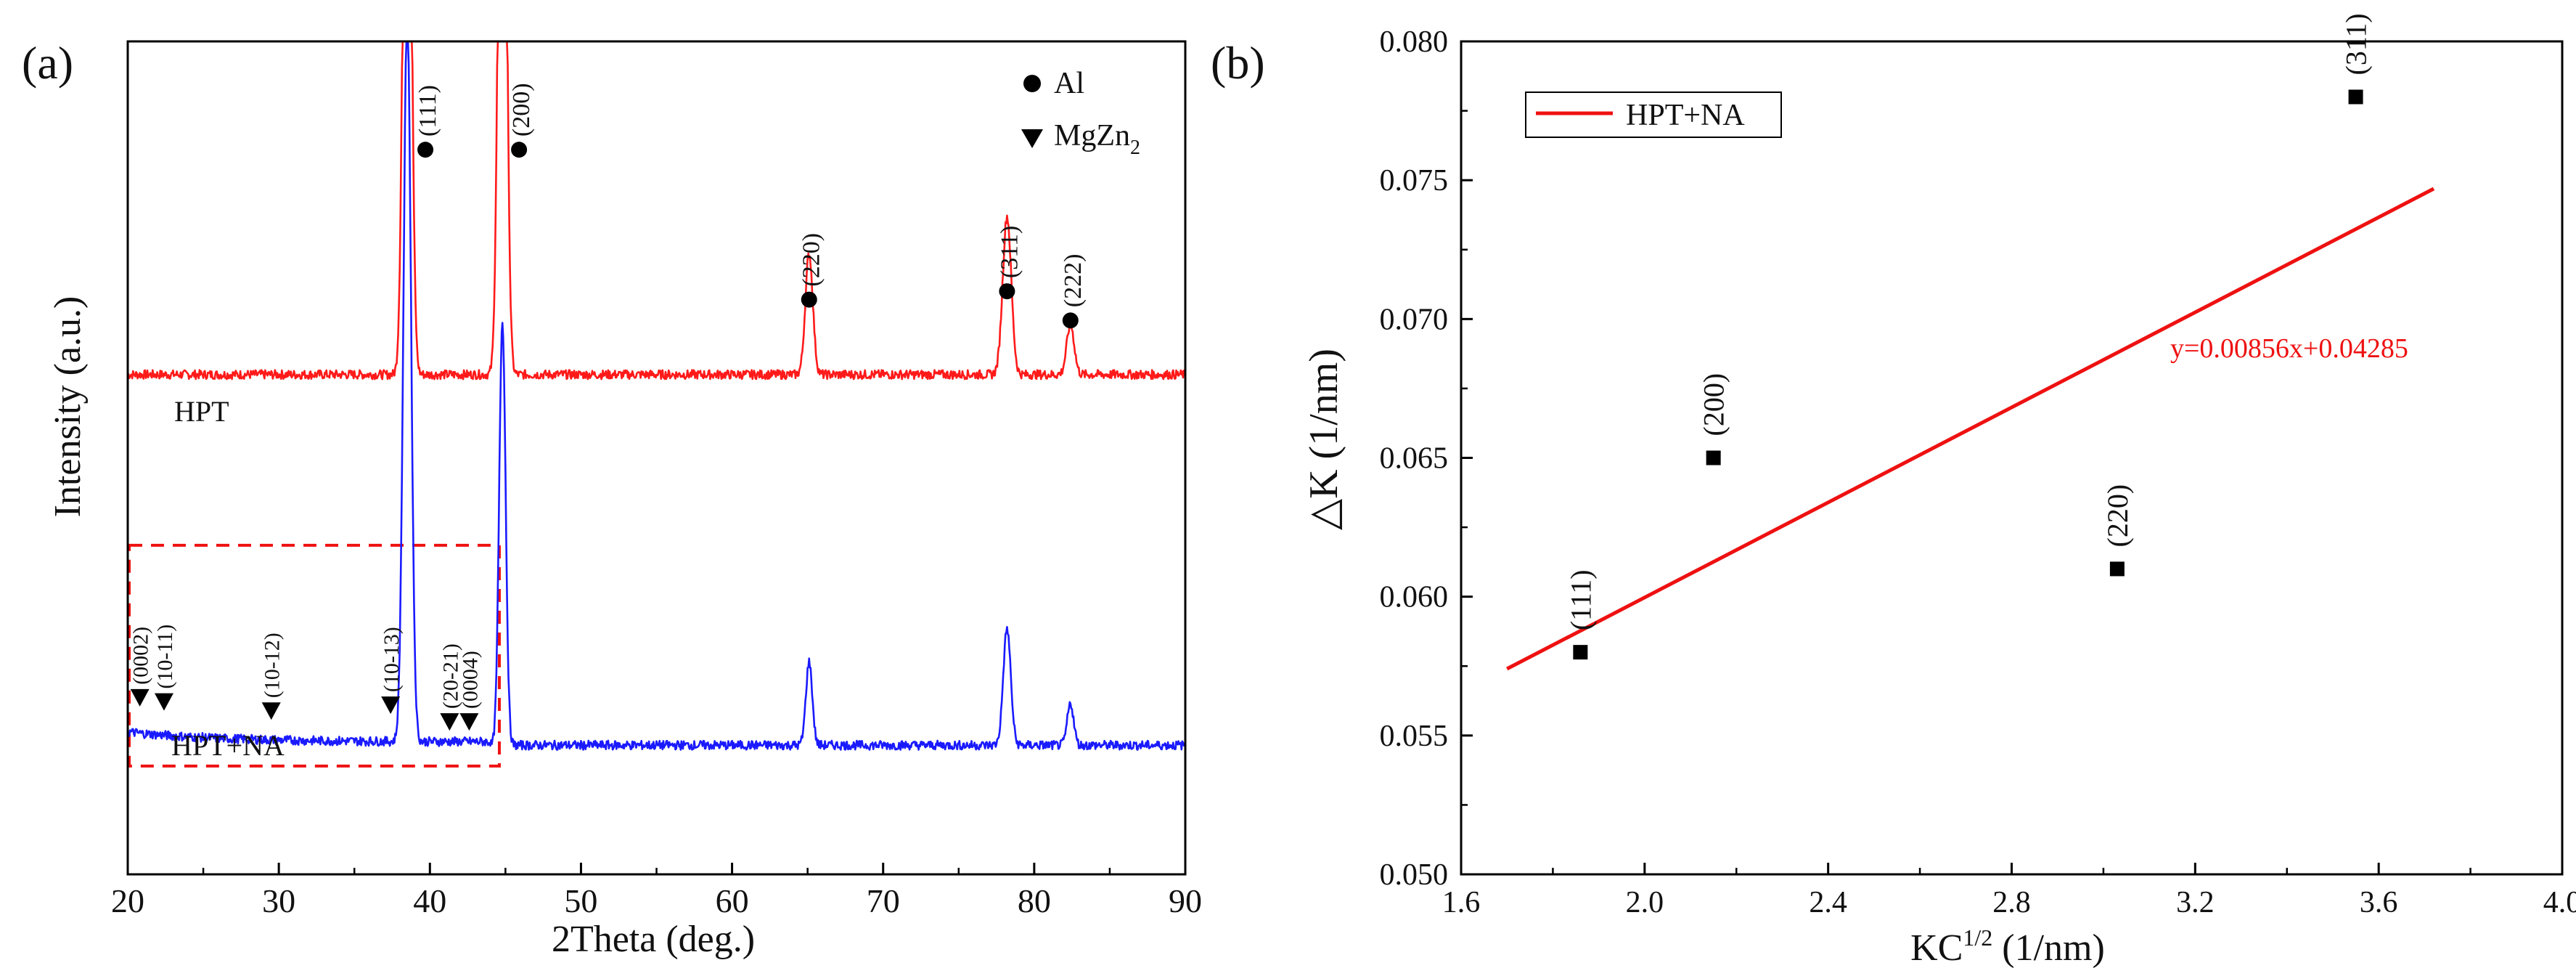 The image size is (2576, 976). I want to click on xrd-ticks-group: 20 30 40 50 60 70 80 90, so click(657, 891).